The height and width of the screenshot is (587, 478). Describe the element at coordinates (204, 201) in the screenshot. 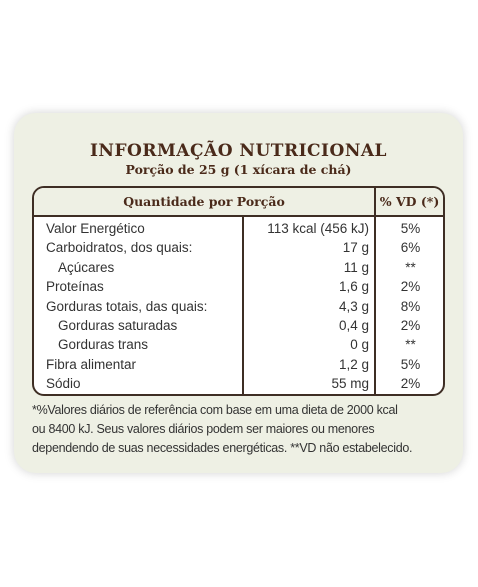

I see `header-quantity: Quantidade por Porção` at that location.